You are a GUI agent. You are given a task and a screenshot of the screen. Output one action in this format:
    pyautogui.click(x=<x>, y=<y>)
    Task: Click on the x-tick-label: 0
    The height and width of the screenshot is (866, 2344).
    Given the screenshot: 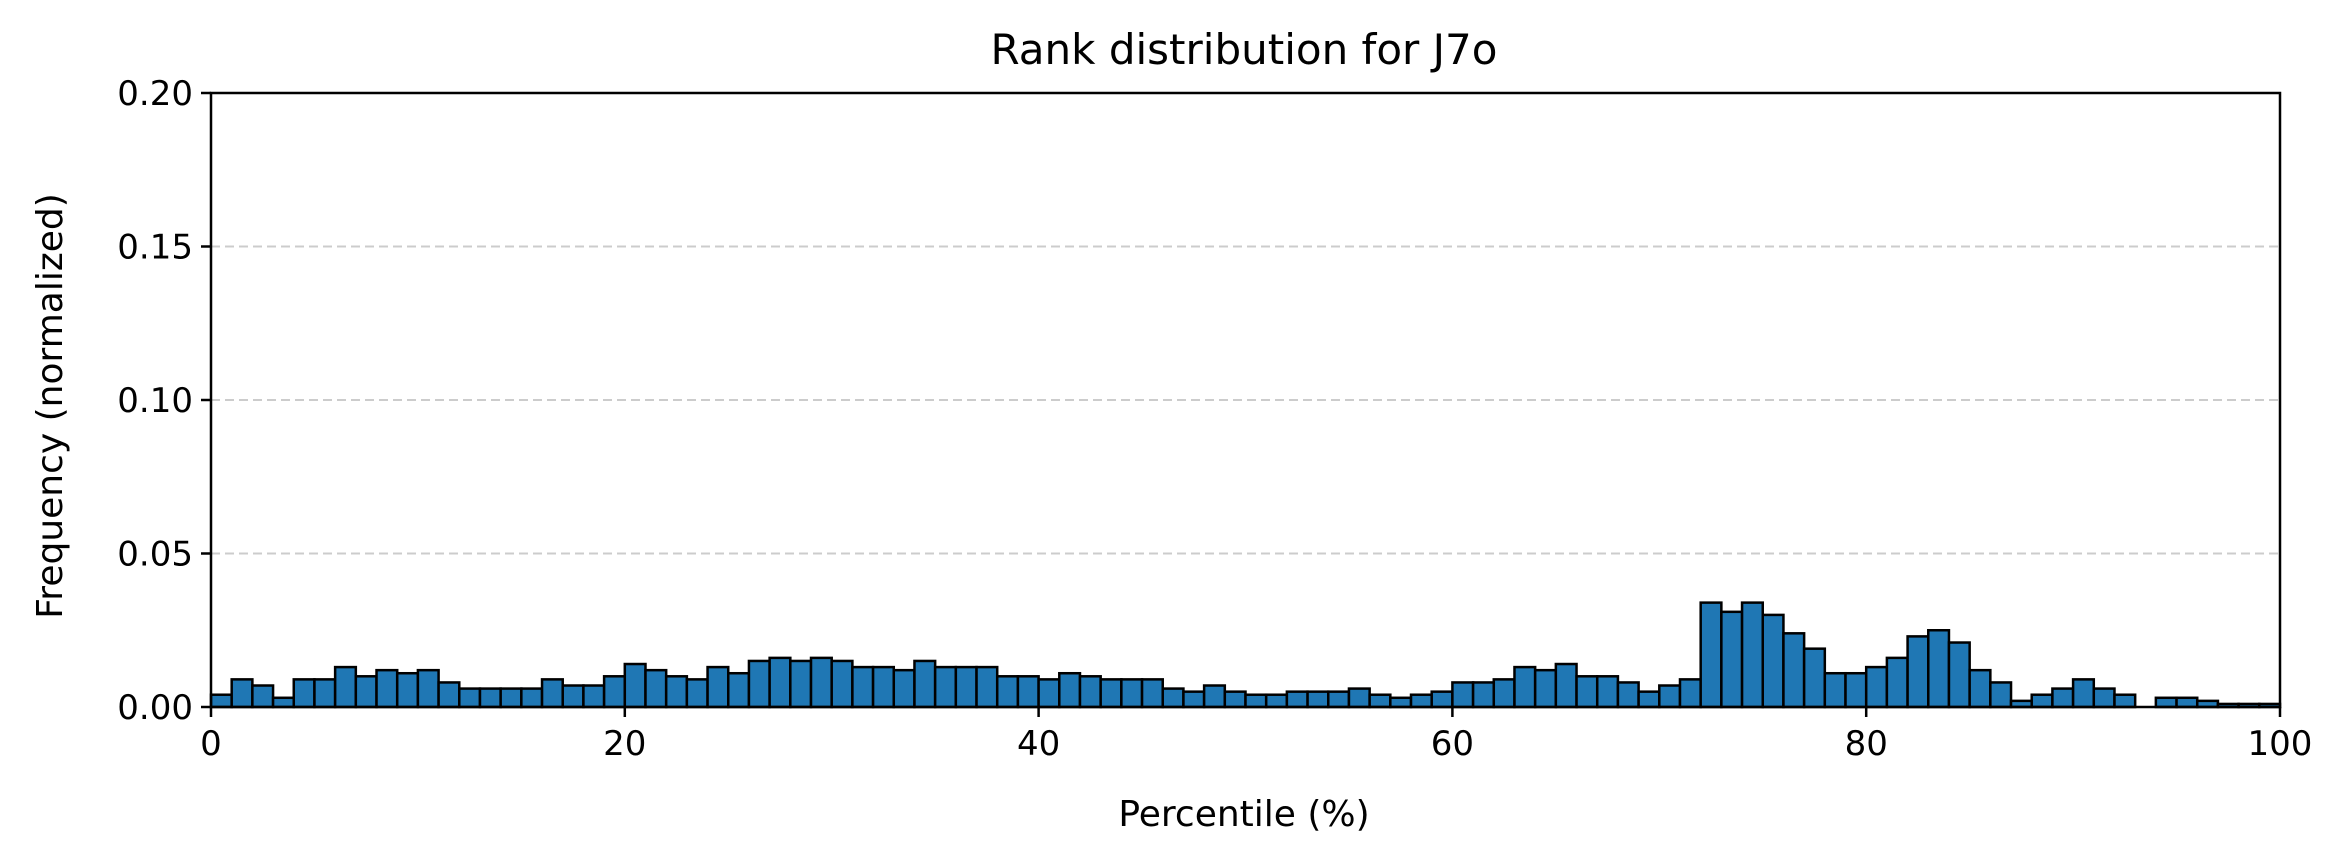 What is the action you would take?
    pyautogui.click(x=211, y=744)
    